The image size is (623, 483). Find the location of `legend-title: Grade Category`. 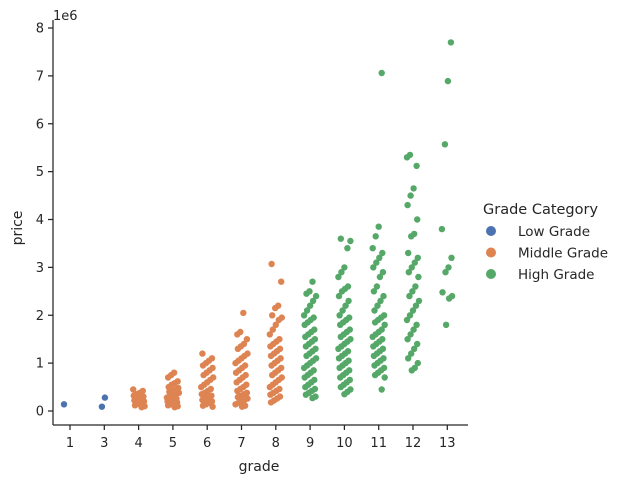

legend-title: Grade Category is located at coordinates (540, 210).